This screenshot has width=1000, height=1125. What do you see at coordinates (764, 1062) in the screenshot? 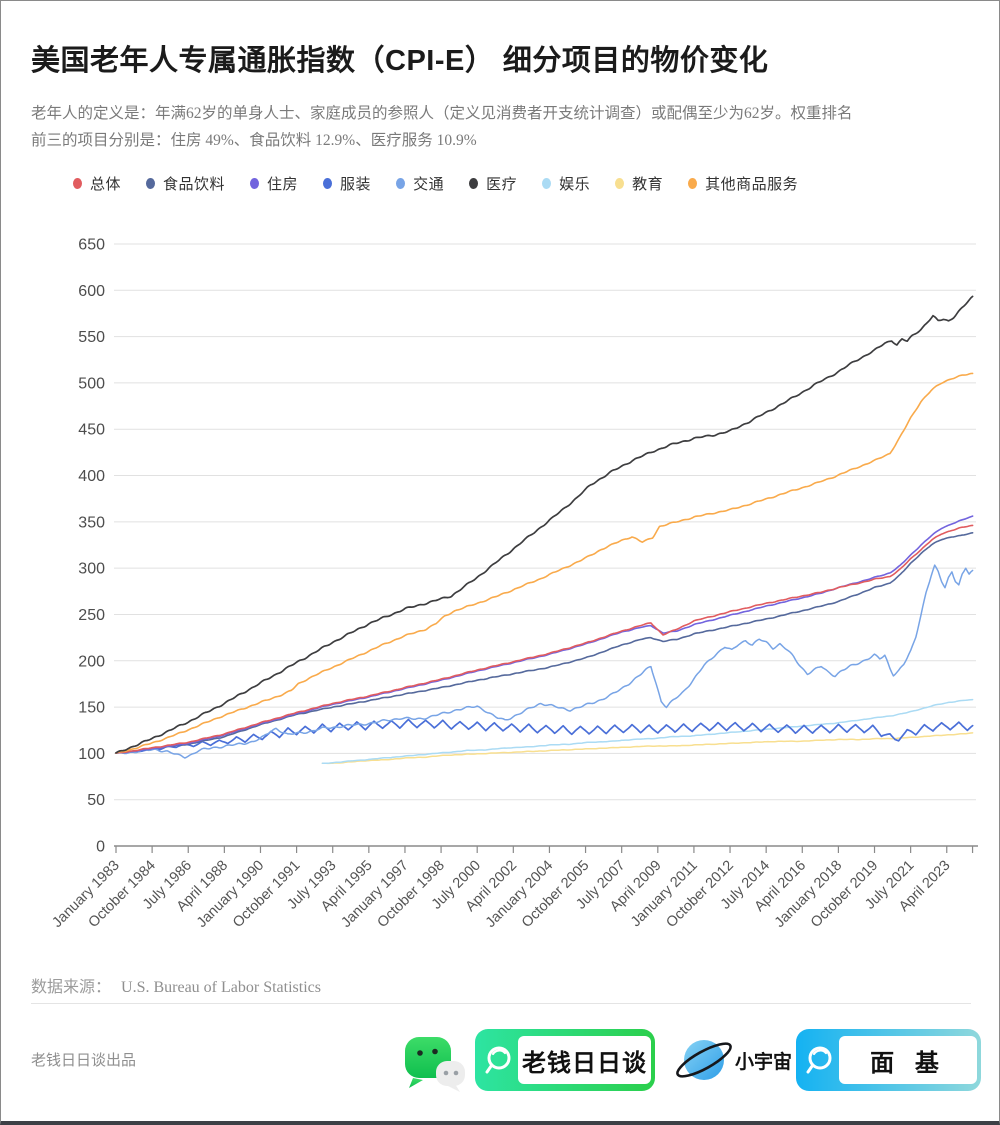
I see `xiaoyuzhou-label: 小宇宙` at bounding box center [764, 1062].